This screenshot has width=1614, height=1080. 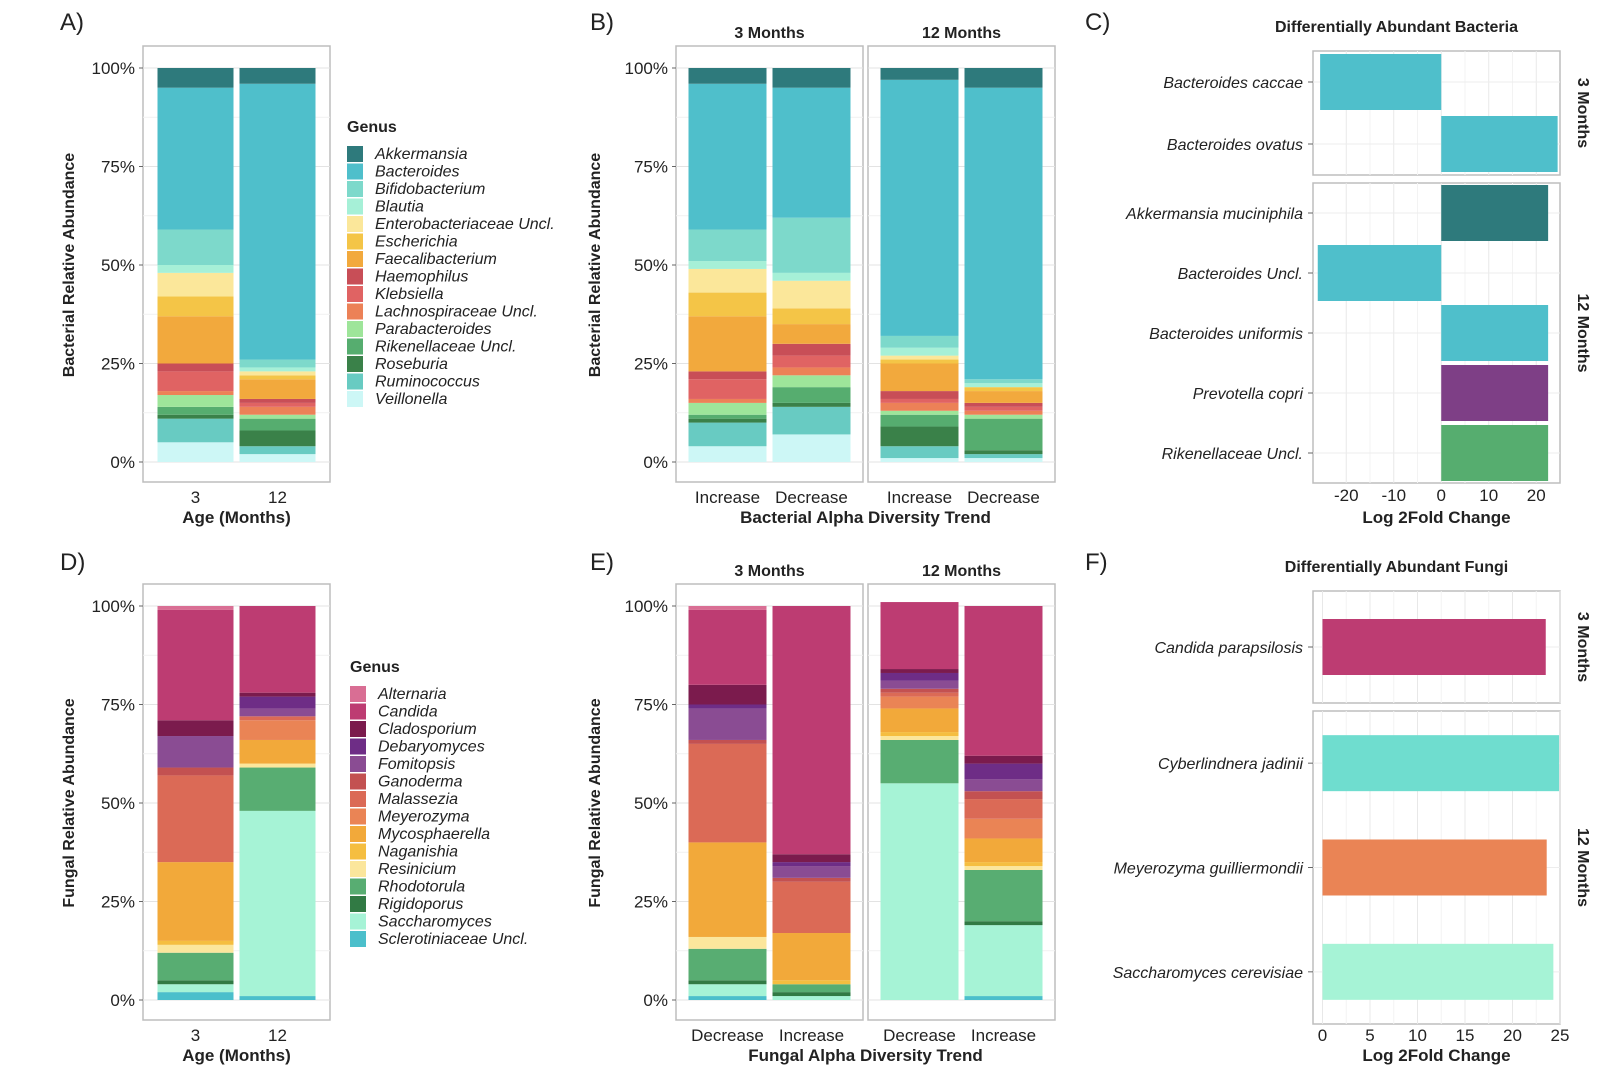 I want to click on x-tick-label: 15, so click(x=1465, y=1035).